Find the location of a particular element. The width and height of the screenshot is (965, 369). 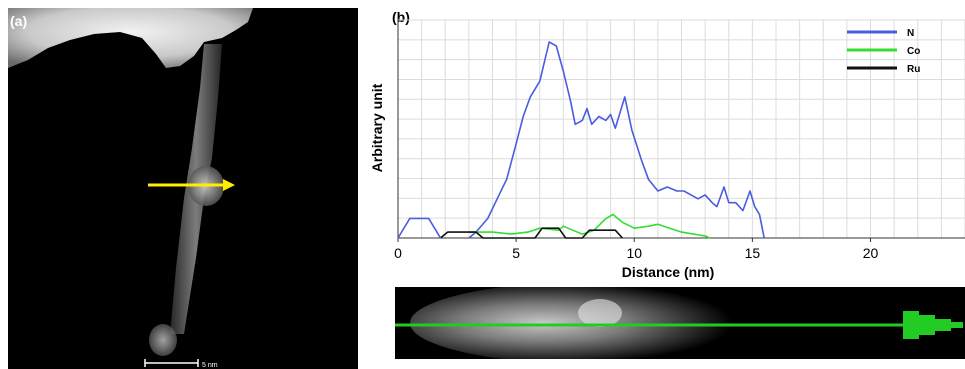

x-tick-label: 5 is located at coordinates (516, 253).